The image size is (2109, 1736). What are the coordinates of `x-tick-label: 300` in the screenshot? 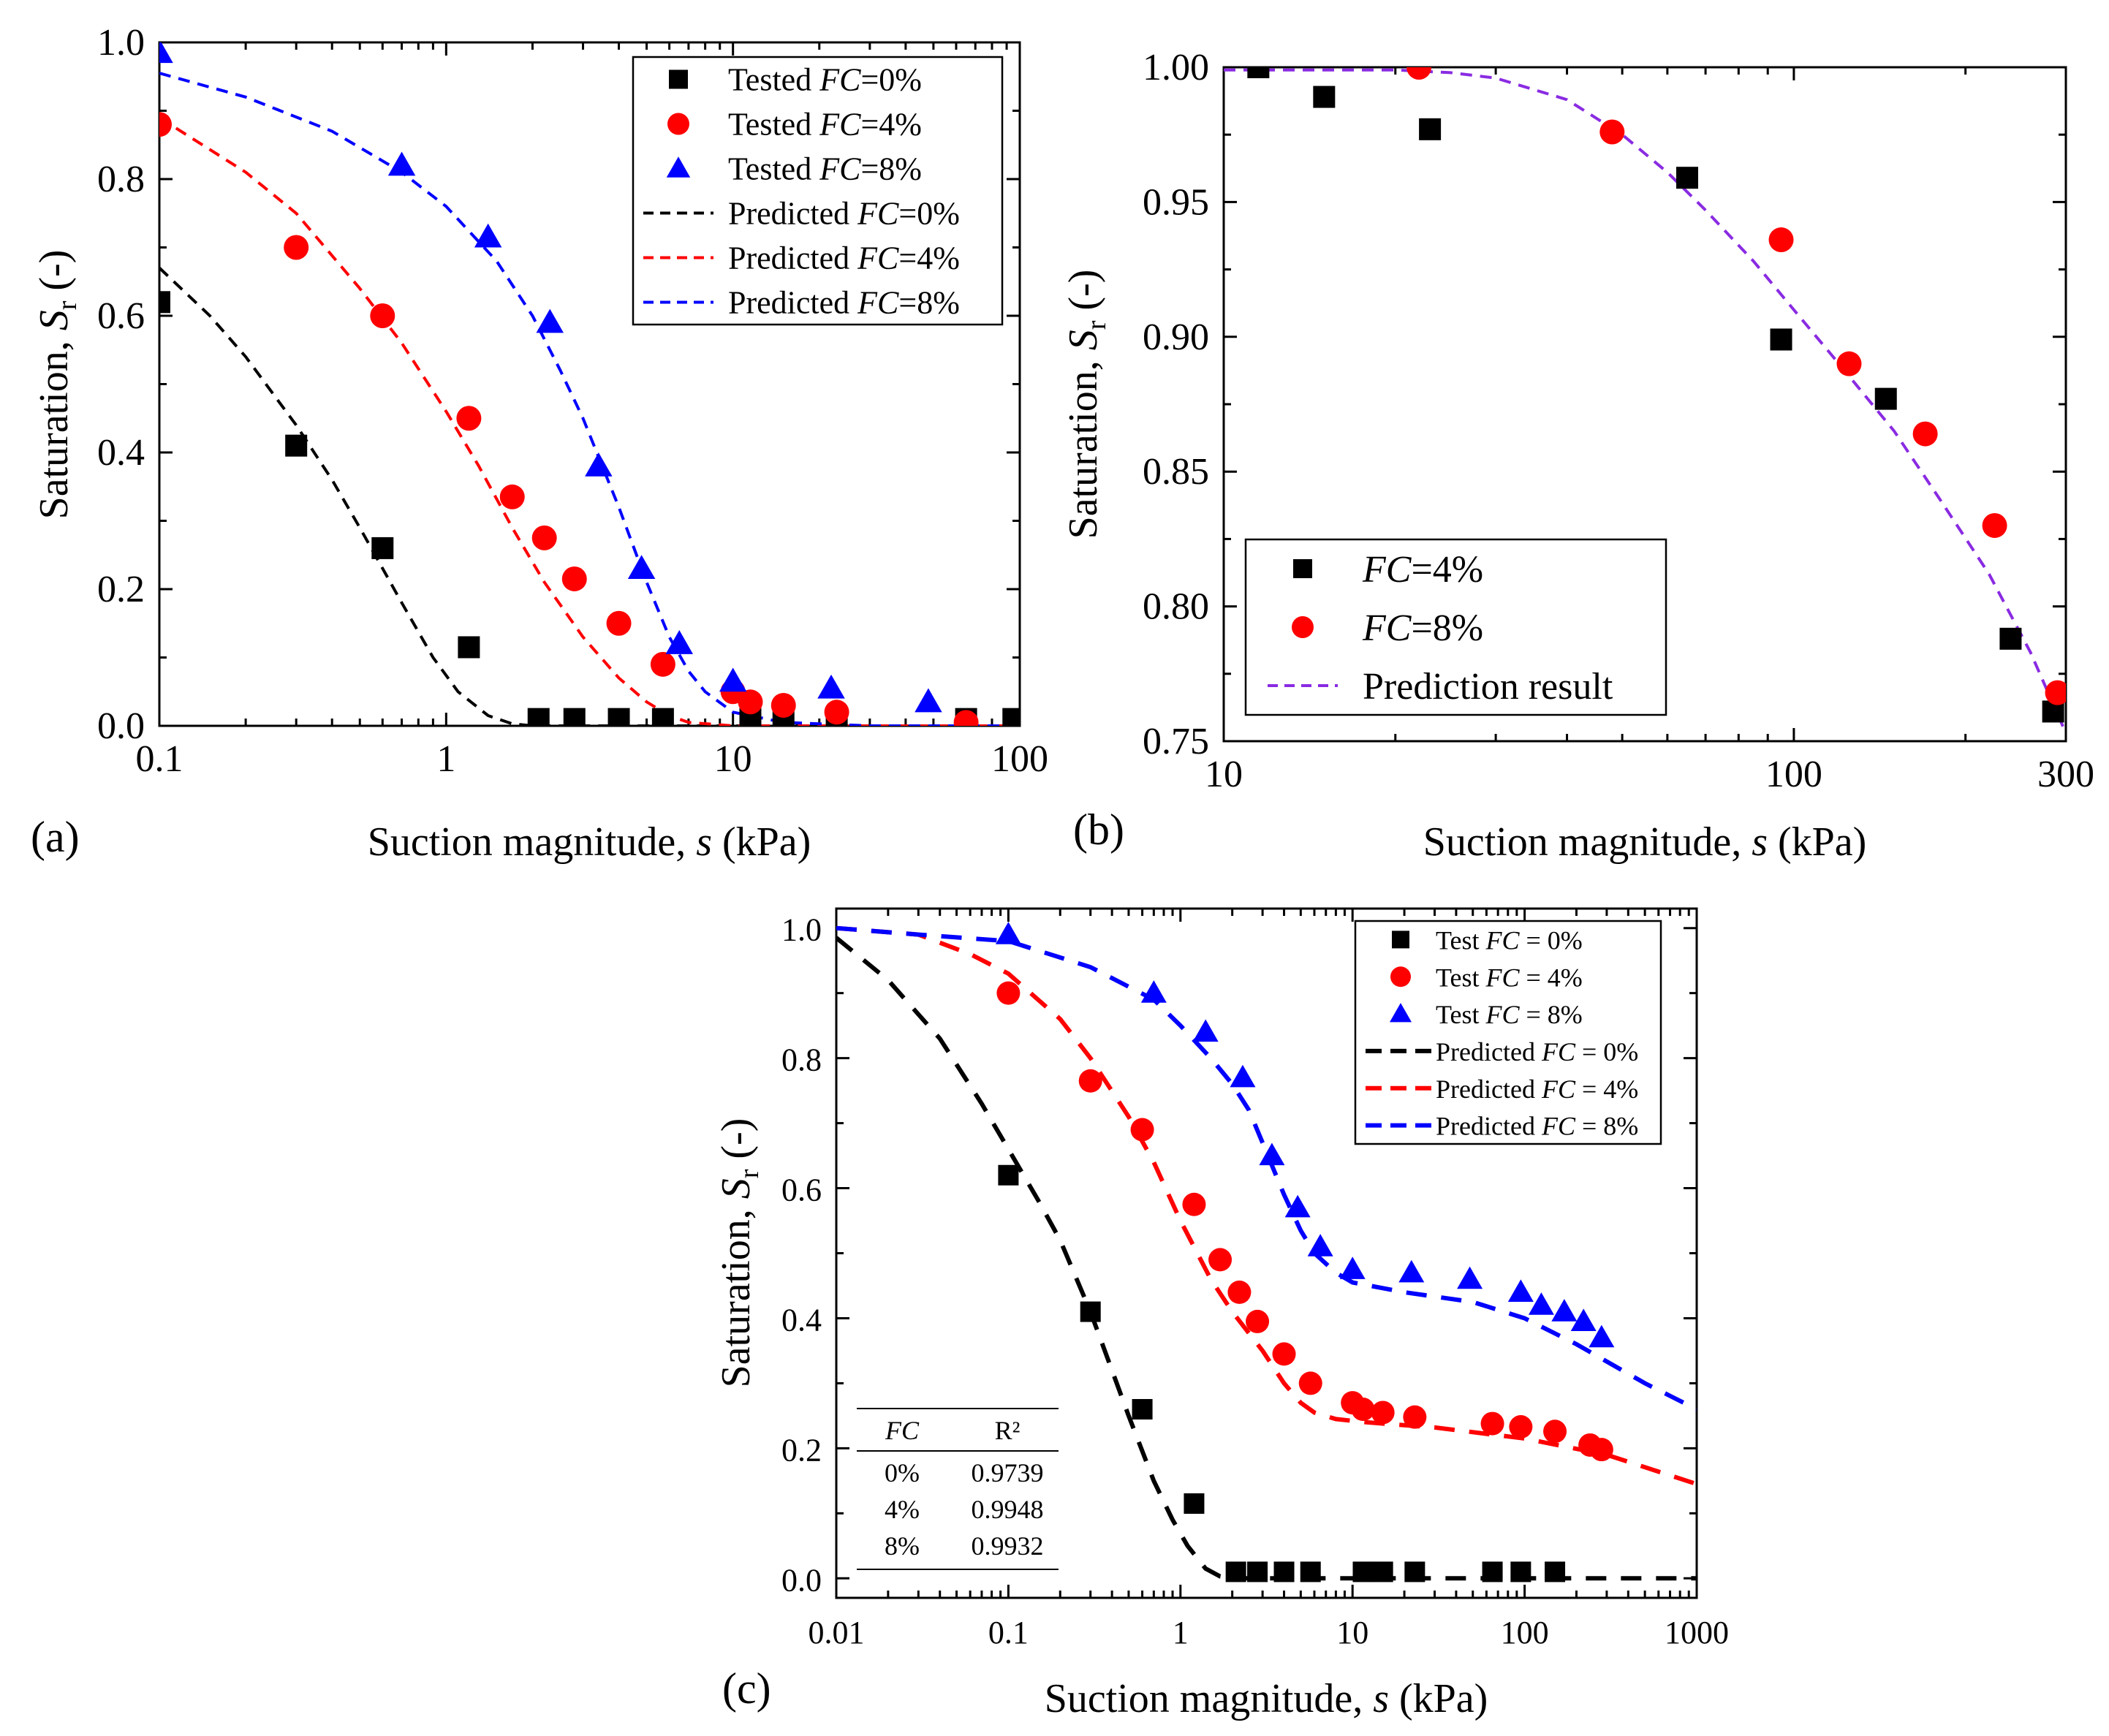 It's located at (2065, 774).